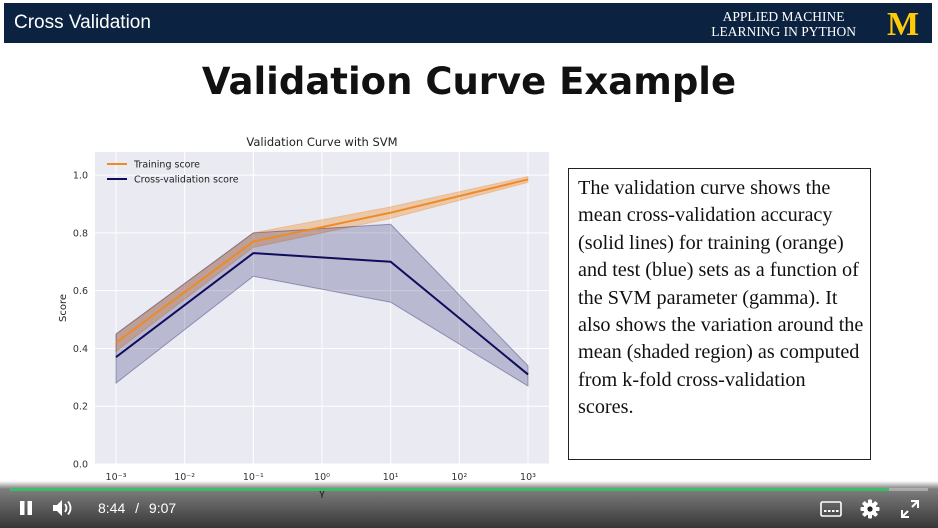  What do you see at coordinates (80, 349) in the screenshot?
I see `y-tick-label: 0.4` at bounding box center [80, 349].